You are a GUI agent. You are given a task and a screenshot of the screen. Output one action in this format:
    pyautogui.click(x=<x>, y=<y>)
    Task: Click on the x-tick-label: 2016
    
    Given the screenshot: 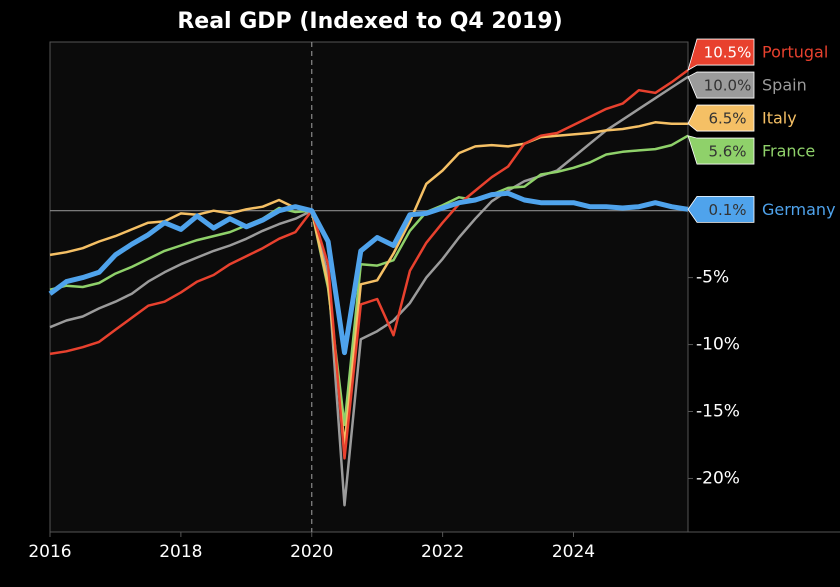 What is the action you would take?
    pyautogui.click(x=49, y=552)
    